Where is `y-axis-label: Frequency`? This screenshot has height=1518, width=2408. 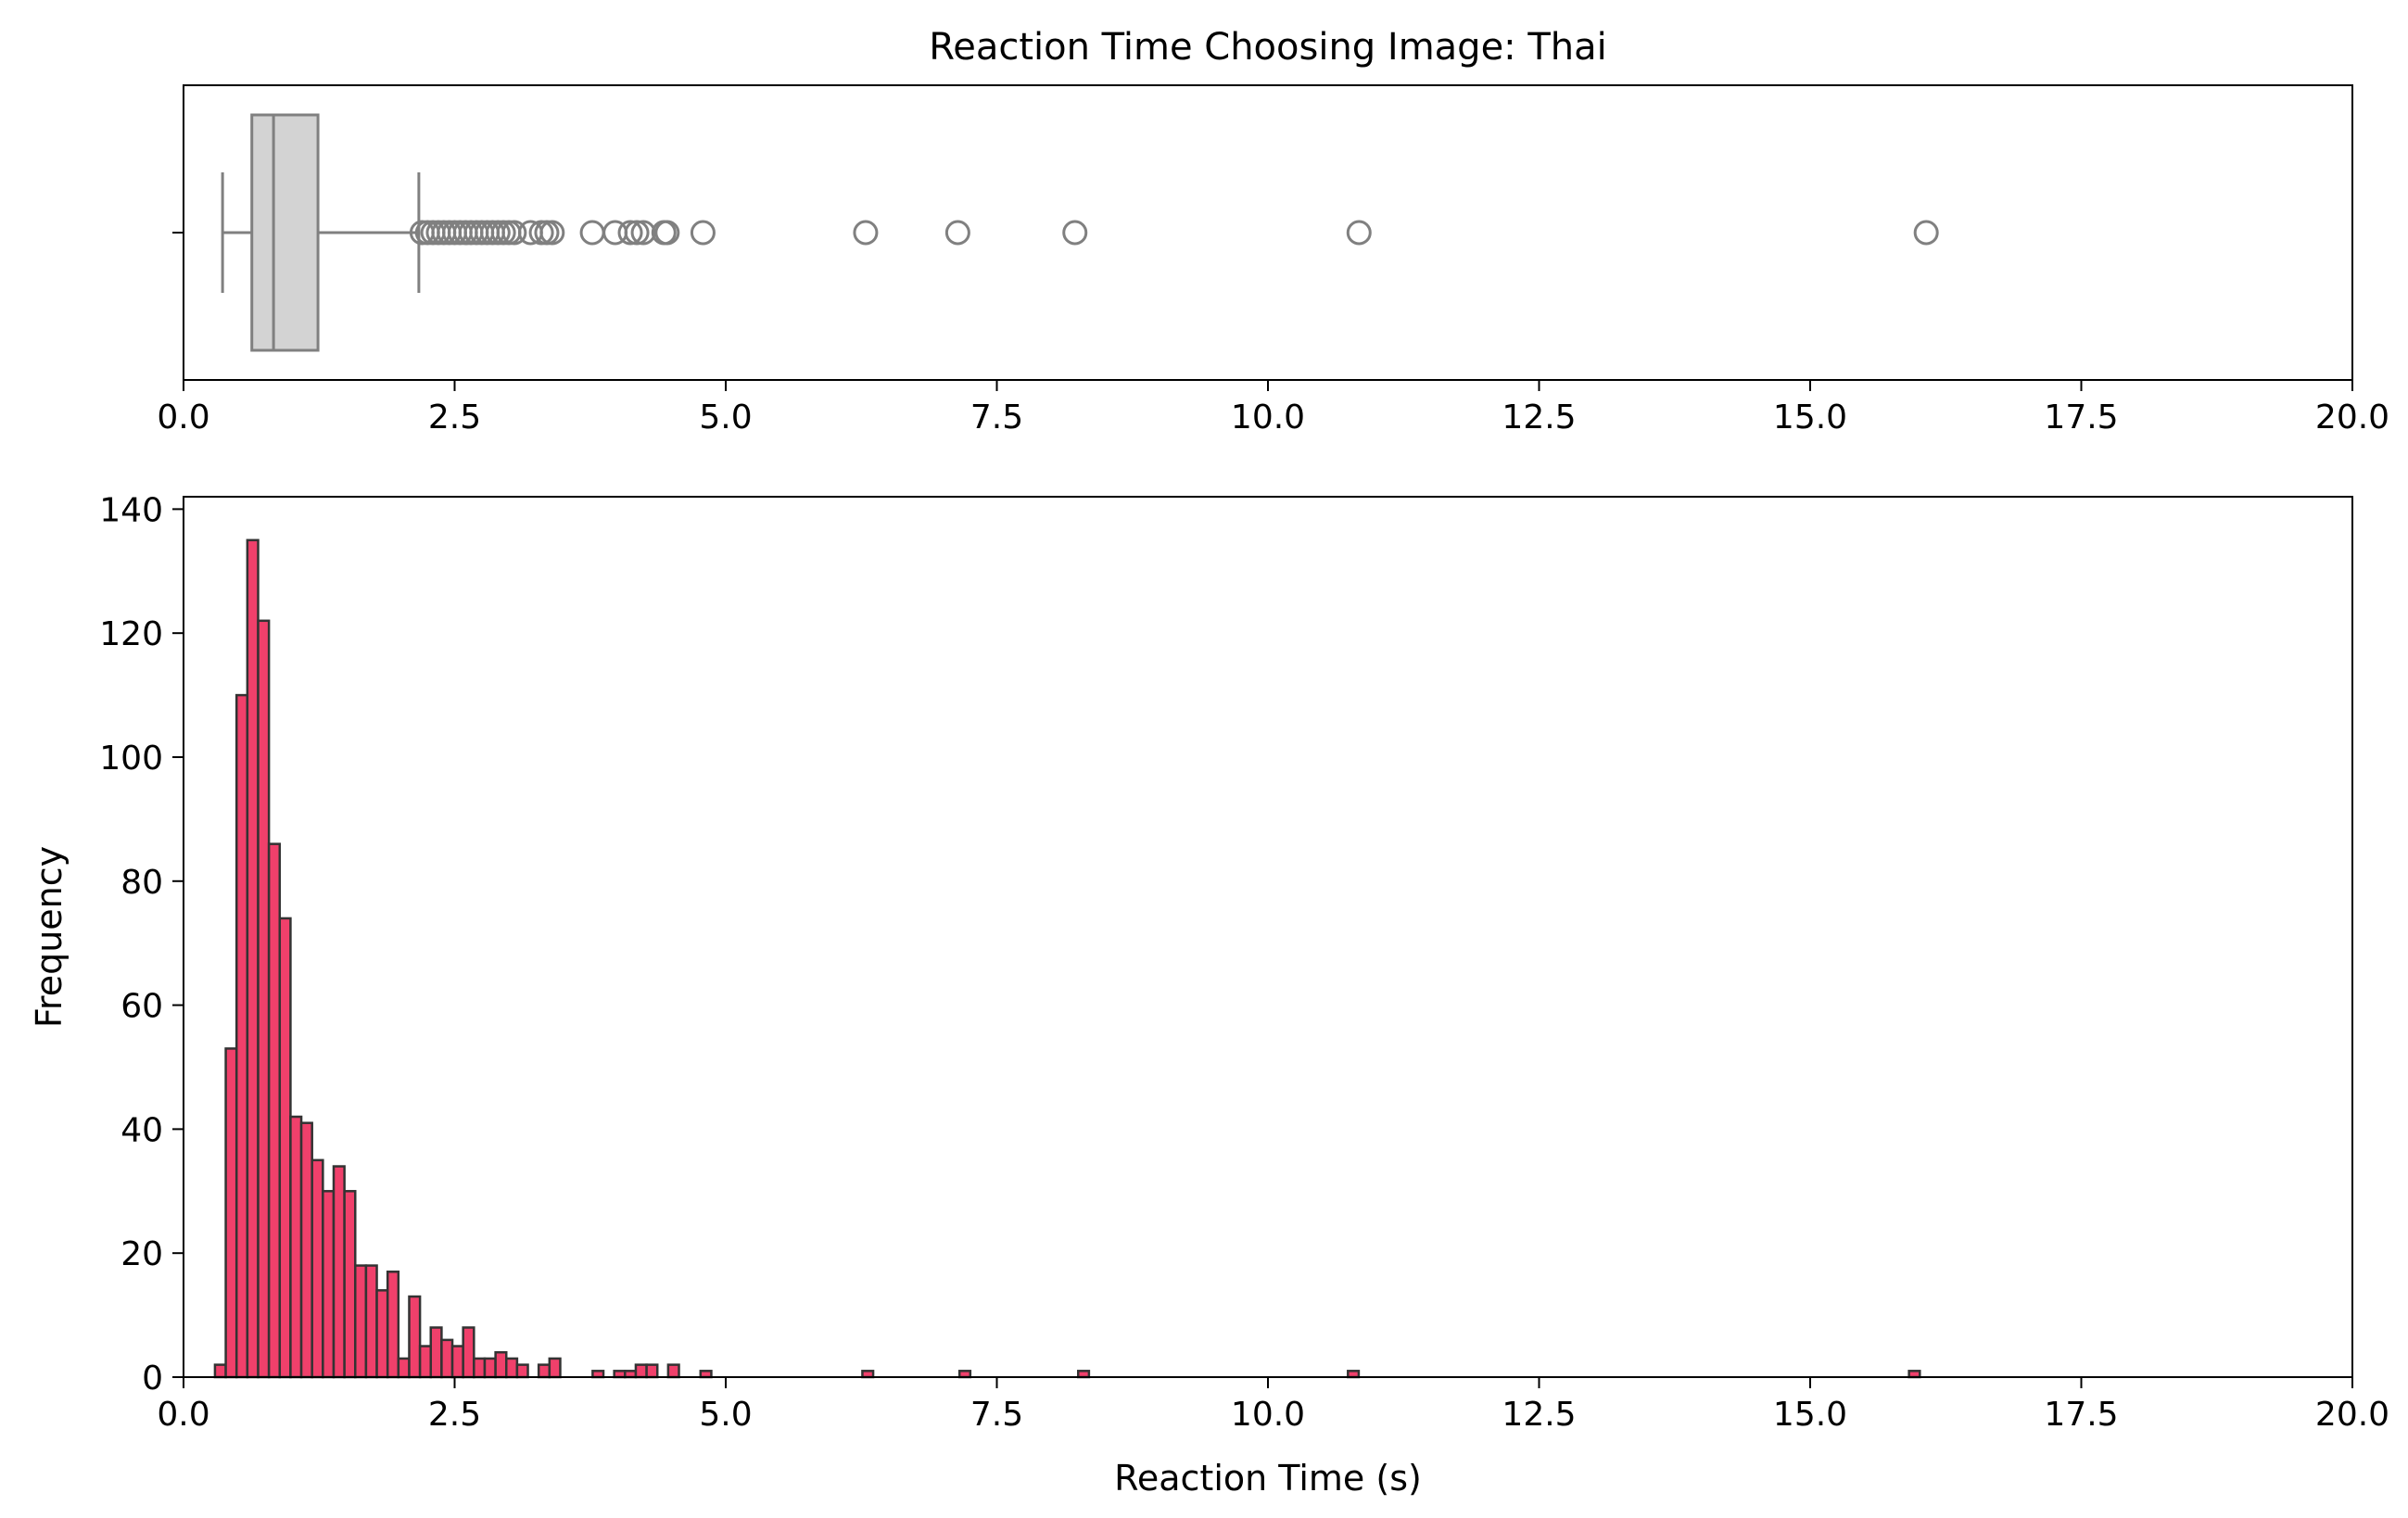
y-axis-label: Frequency is located at coordinates (49, 937).